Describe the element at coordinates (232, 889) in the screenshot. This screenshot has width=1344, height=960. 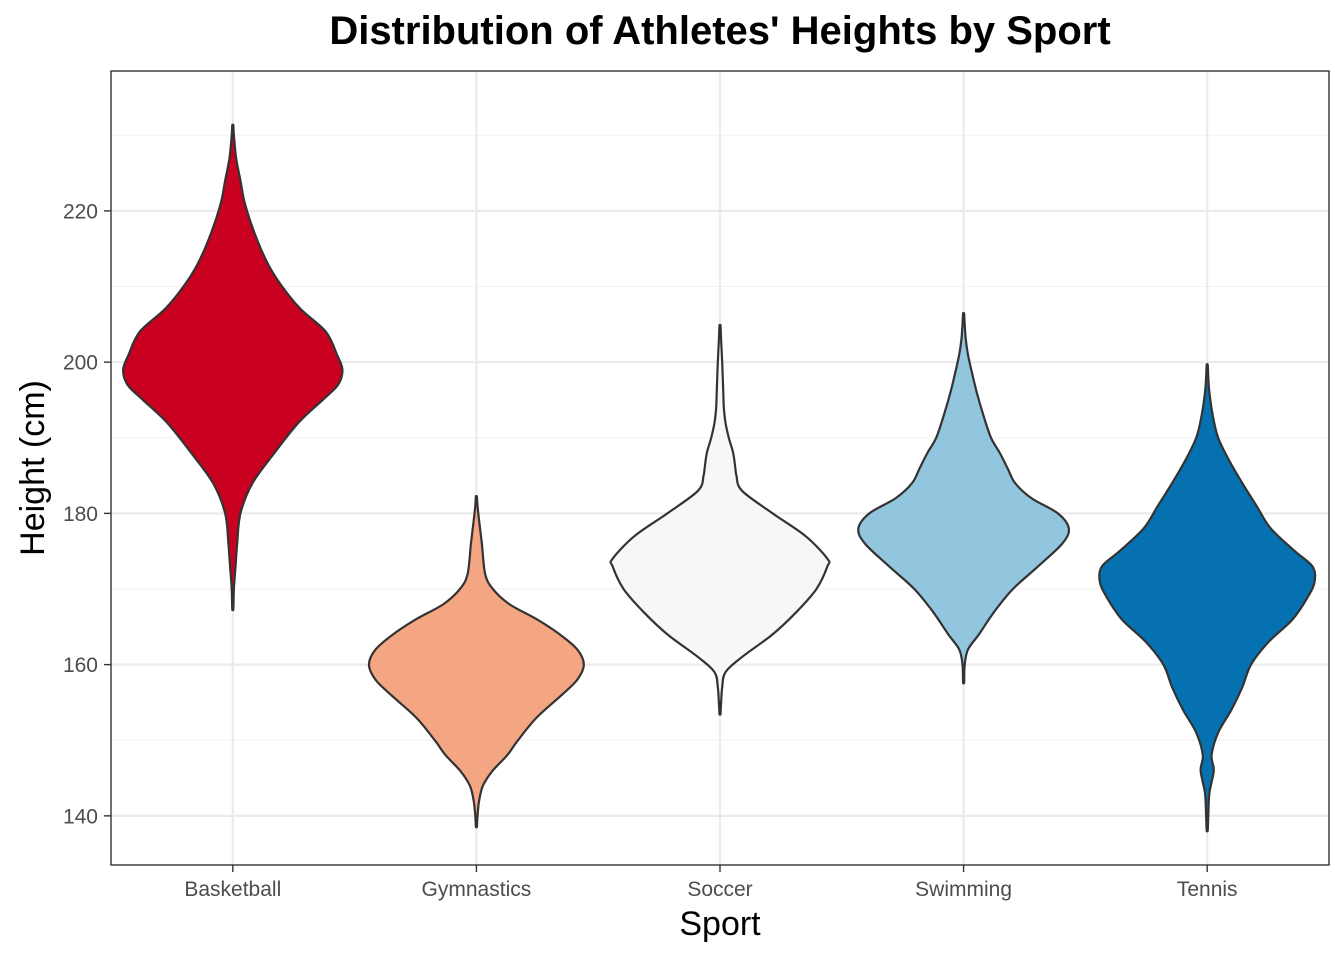
I see `x-tick-label: Basketball` at that location.